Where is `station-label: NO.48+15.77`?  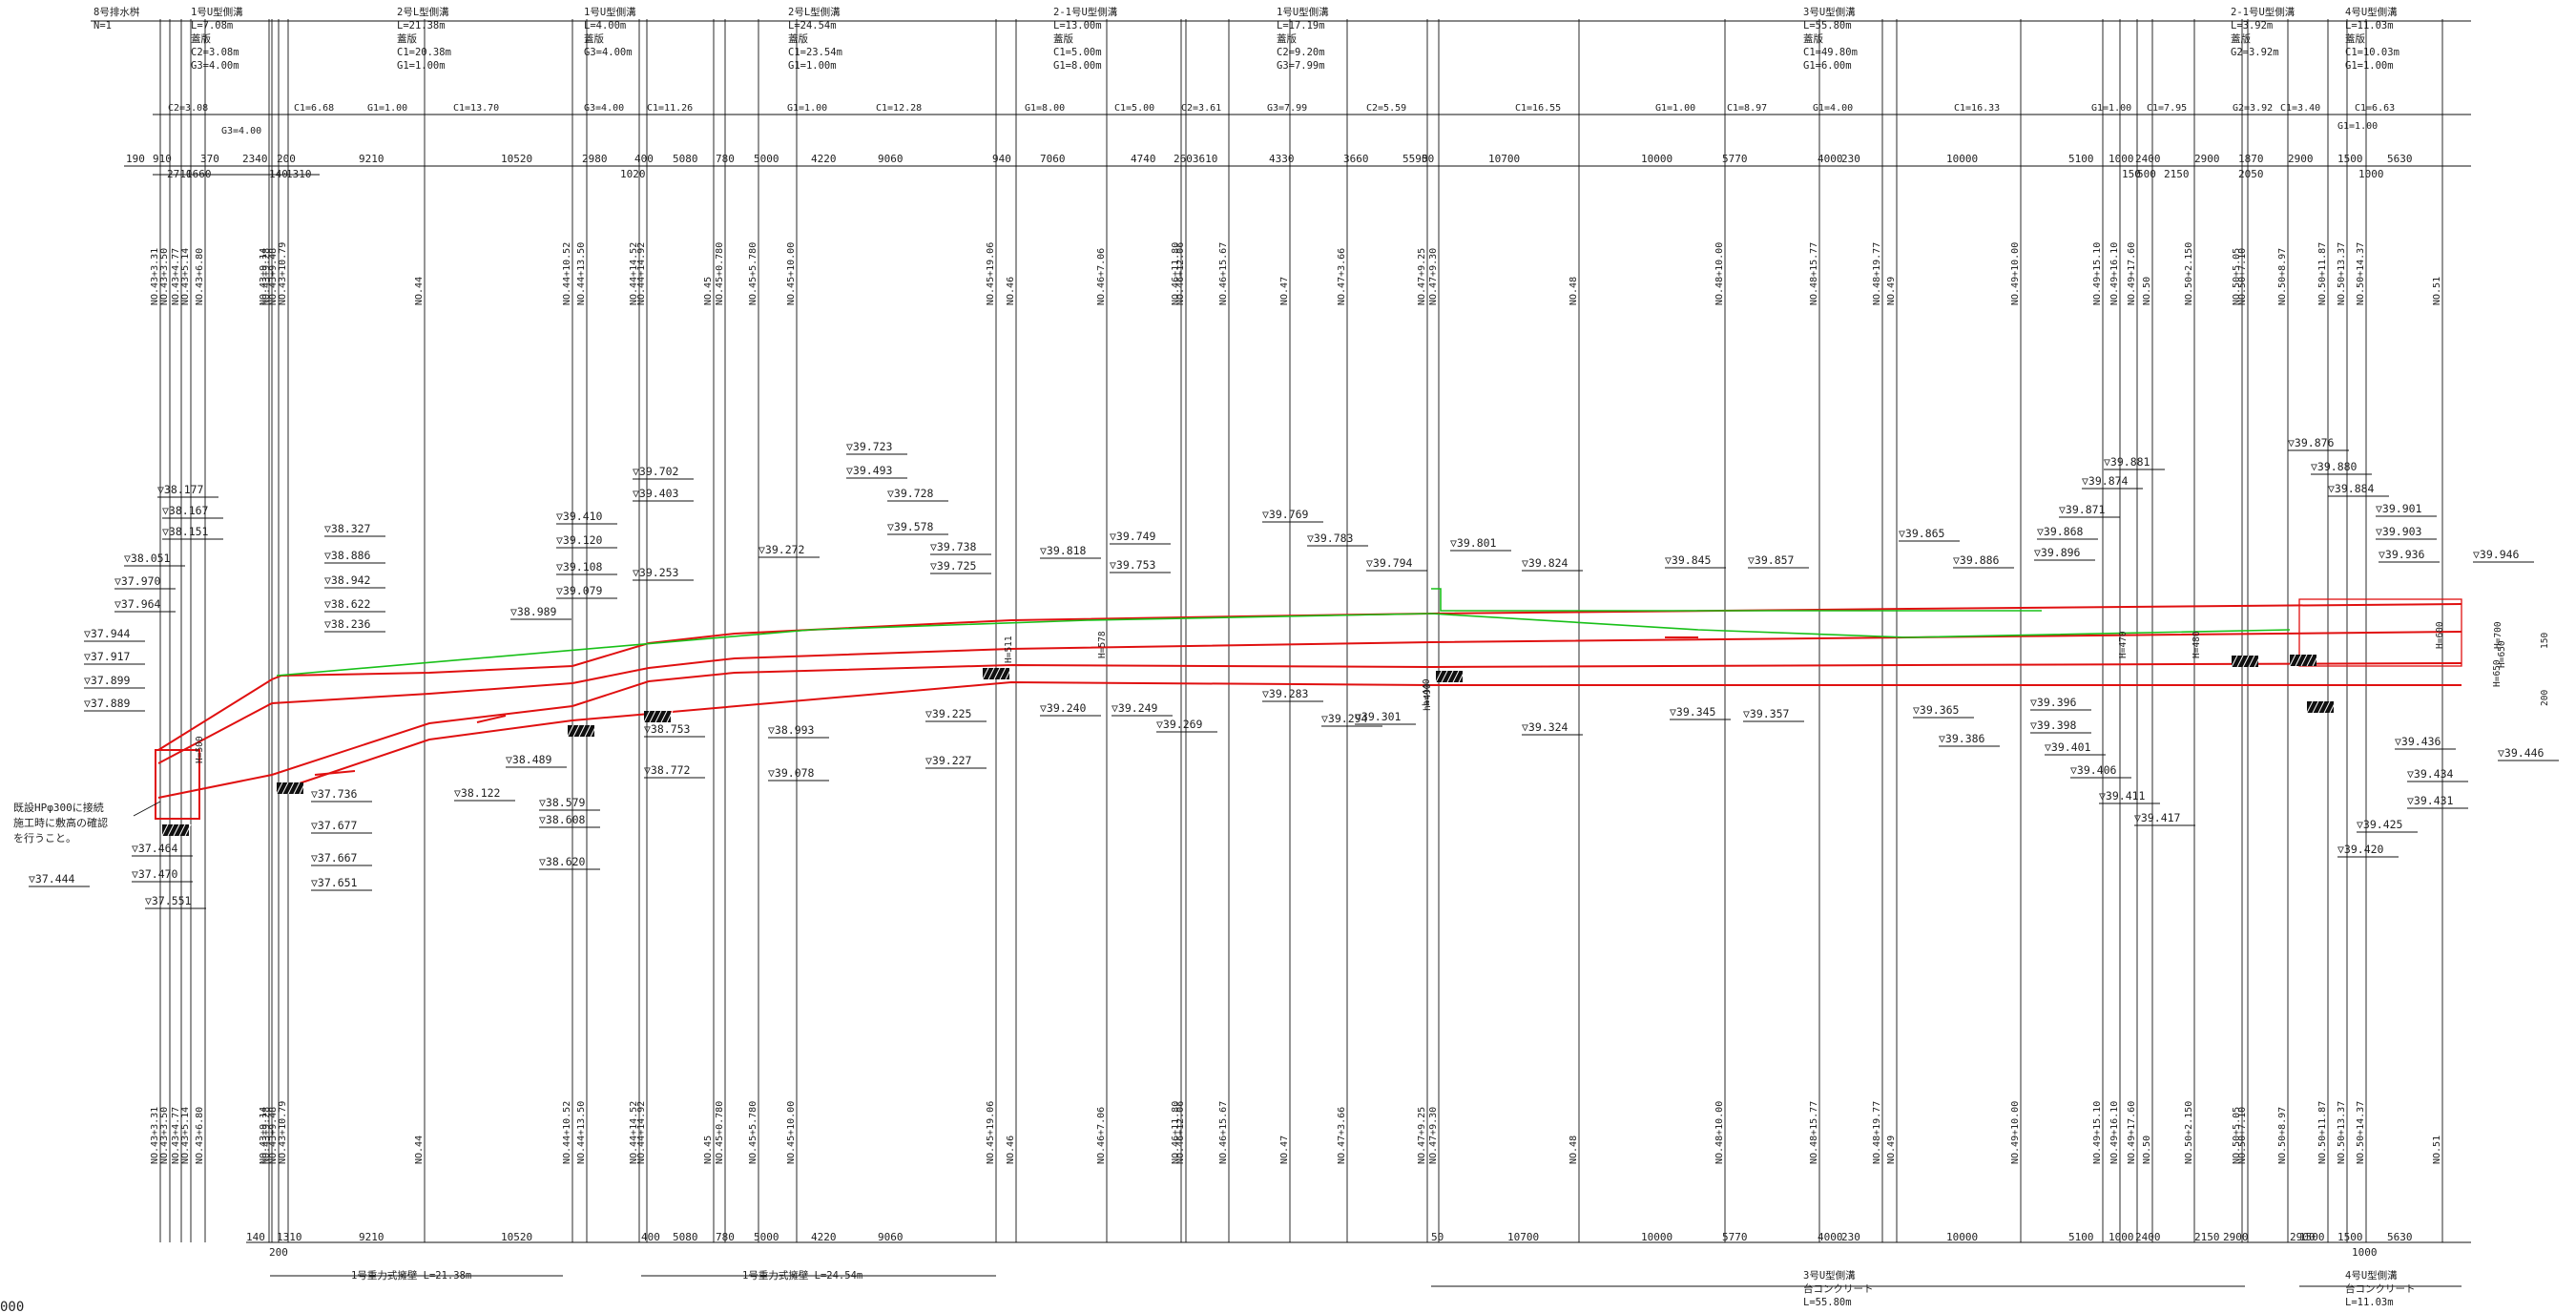
station-label: NO.48+15.77 is located at coordinates (1814, 1132).